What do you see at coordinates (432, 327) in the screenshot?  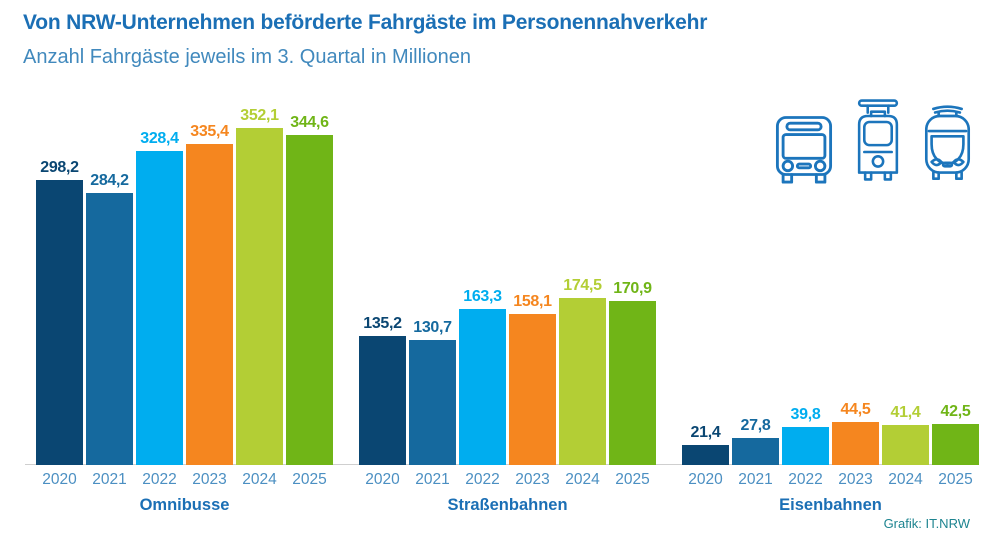 I see `bar-value-label: 130,7` at bounding box center [432, 327].